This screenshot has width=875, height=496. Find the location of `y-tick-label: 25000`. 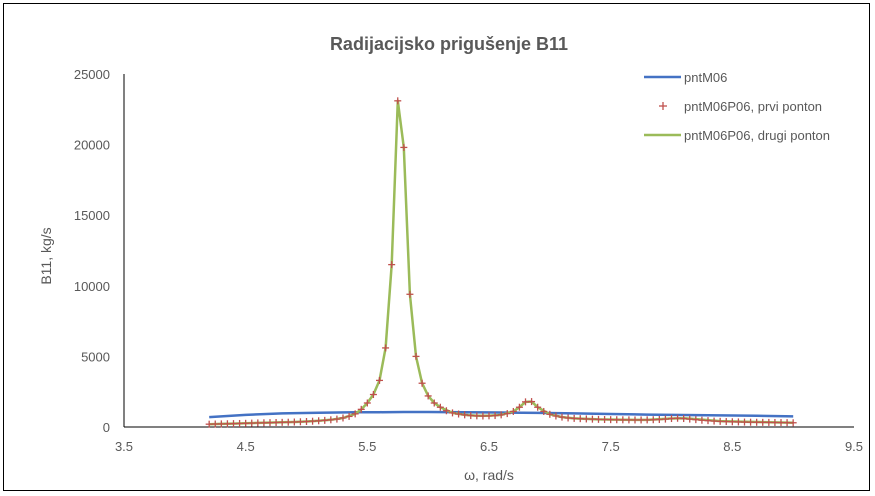

y-tick-label: 25000 is located at coordinates (92, 74).